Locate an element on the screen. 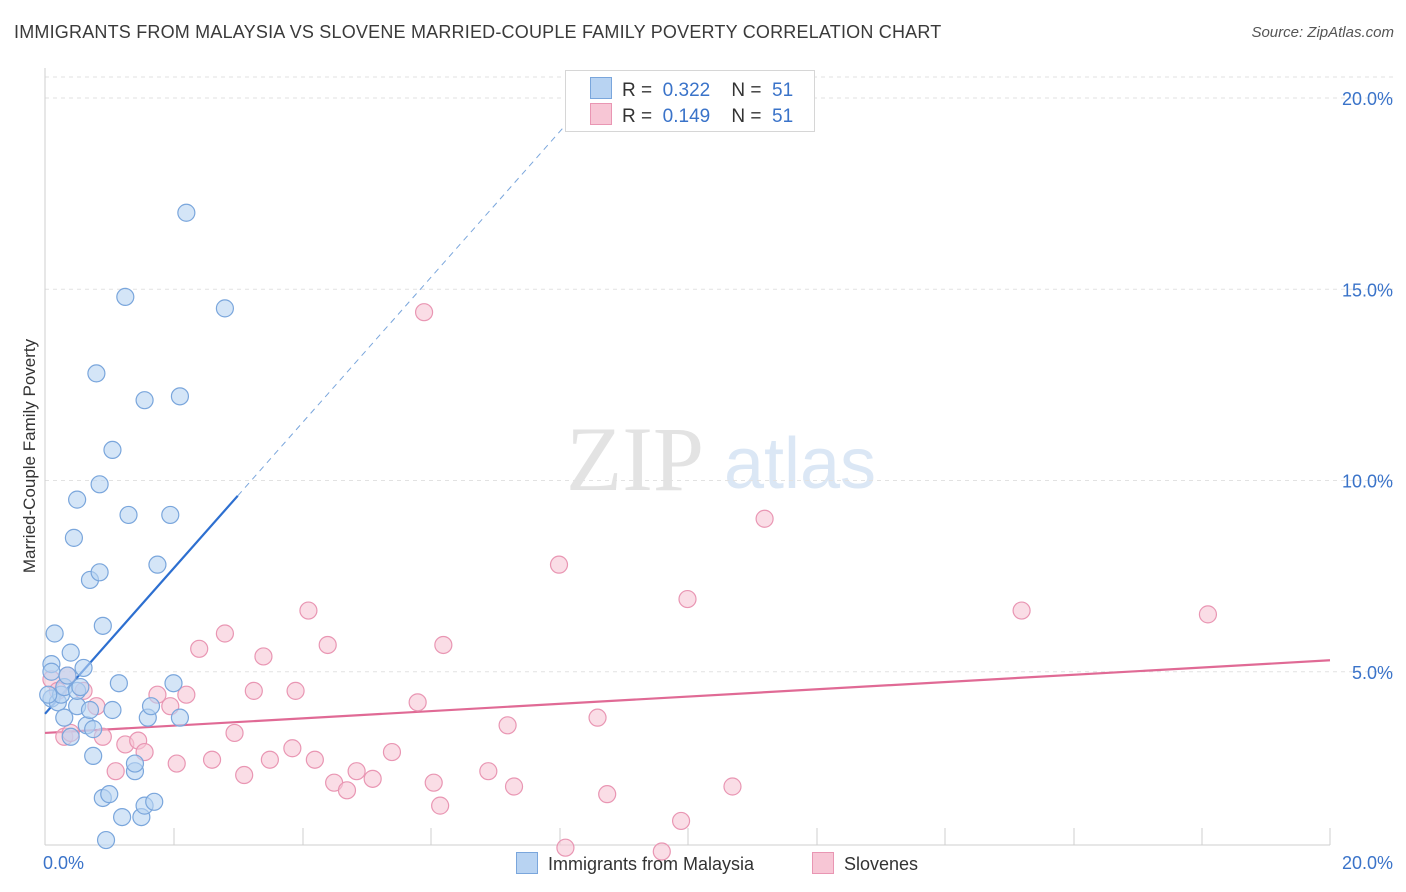  y-tick-label: 10.0% is located at coordinates (1367, 482).